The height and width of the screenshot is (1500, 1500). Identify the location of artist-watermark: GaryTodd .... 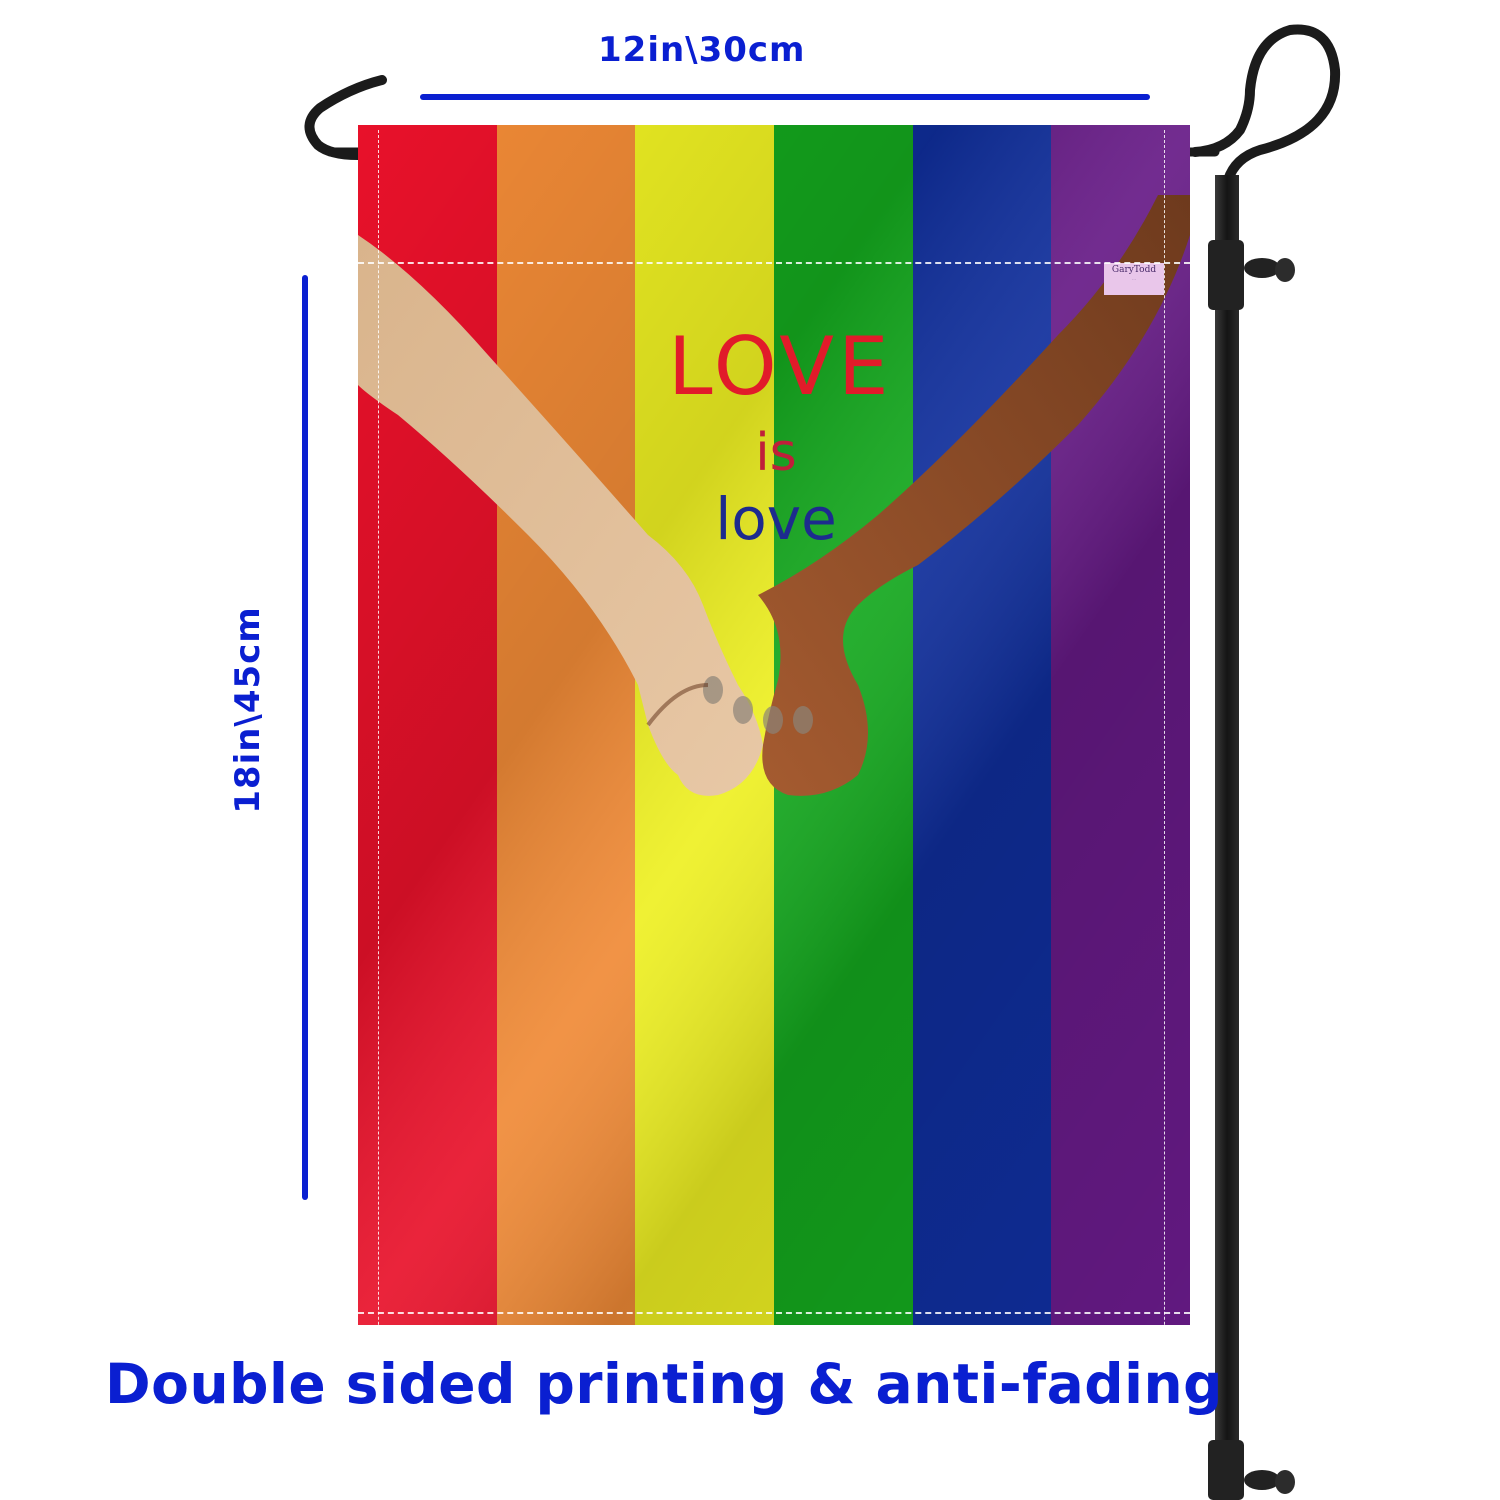
(1134, 279).